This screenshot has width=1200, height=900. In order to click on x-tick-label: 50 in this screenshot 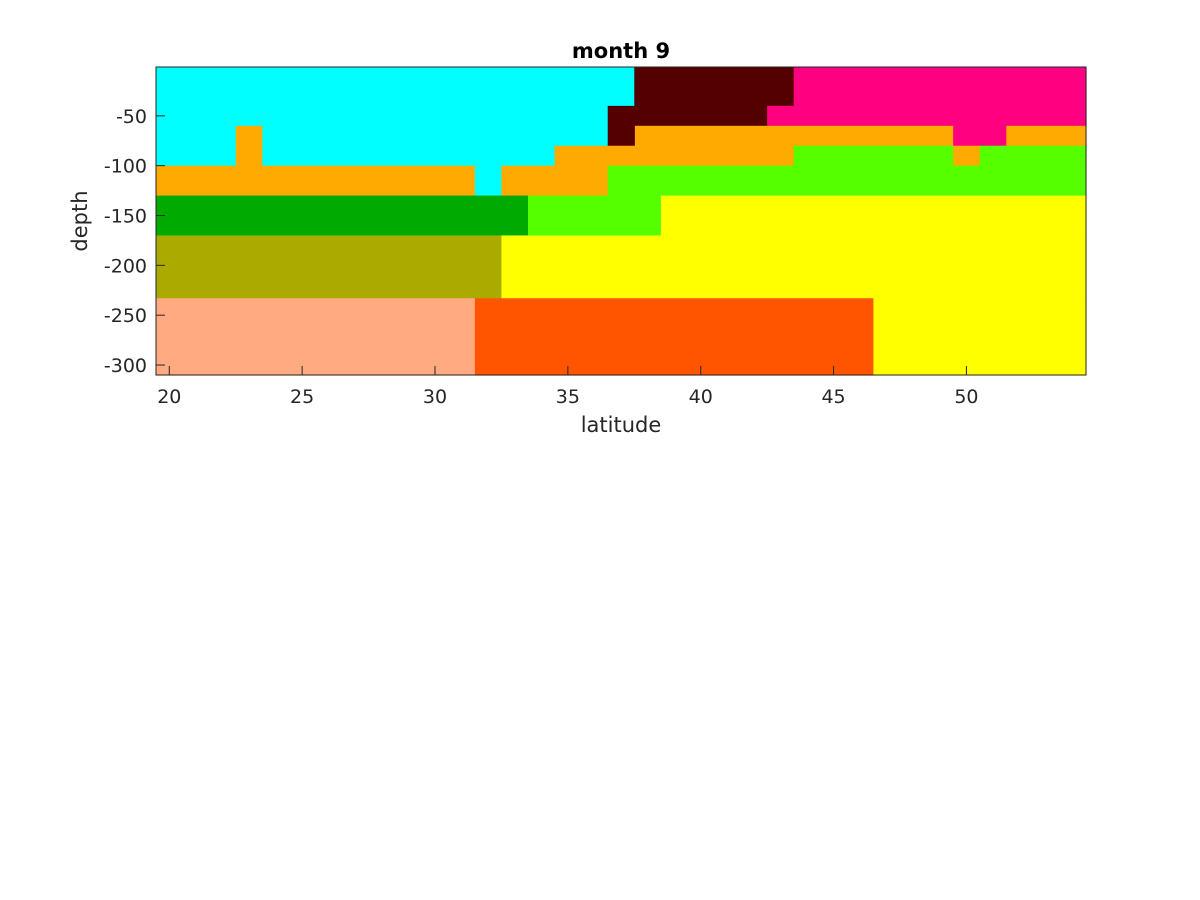, I will do `click(966, 397)`.